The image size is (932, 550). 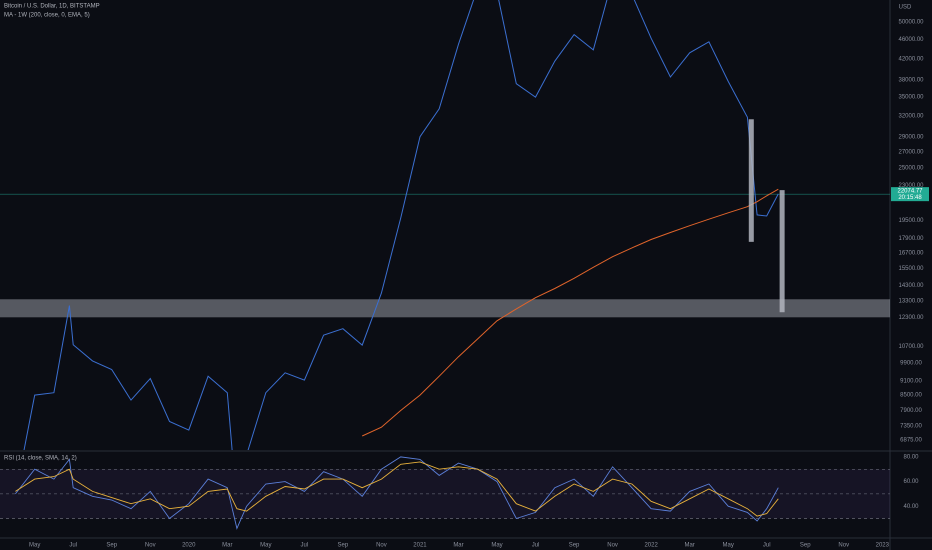 I want to click on y-tick-label: 46000.00, so click(x=911, y=40).